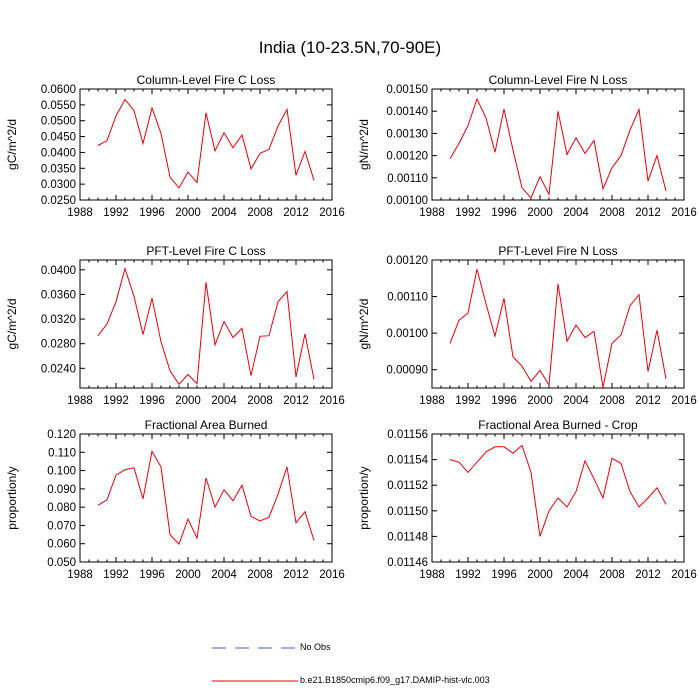 The width and height of the screenshot is (700, 700). What do you see at coordinates (558, 80) in the screenshot?
I see `panel-title: Column-Level Fire N Loss` at bounding box center [558, 80].